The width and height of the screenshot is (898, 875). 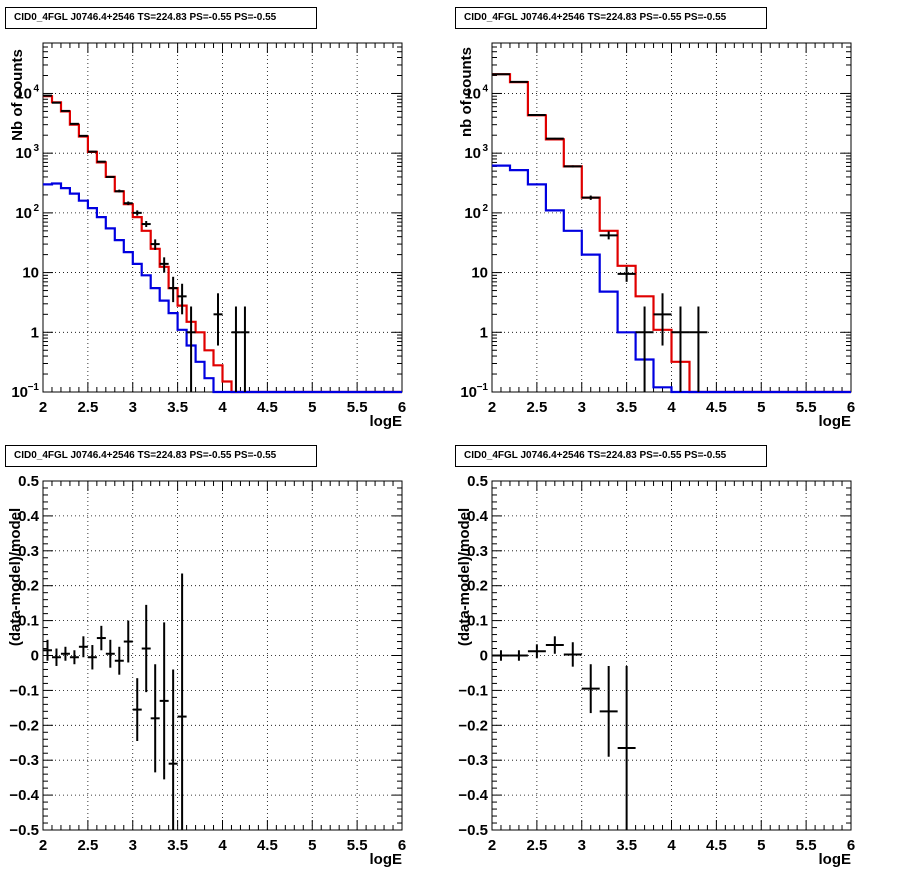 What do you see at coordinates (36, 208) in the screenshot?
I see `y-tick-exponent: 2` at bounding box center [36, 208].